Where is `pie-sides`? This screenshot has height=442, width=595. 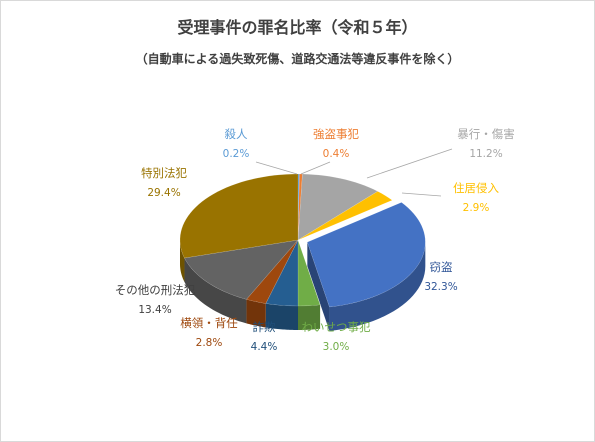 pie-sides is located at coordinates (303, 285).